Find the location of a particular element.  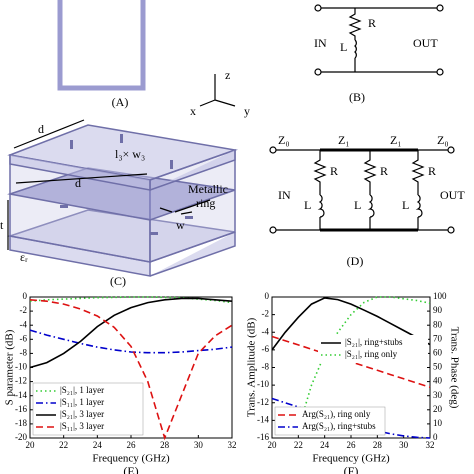

legend-label: Arg(S₂₁), ring only is located at coordinates (336, 414).